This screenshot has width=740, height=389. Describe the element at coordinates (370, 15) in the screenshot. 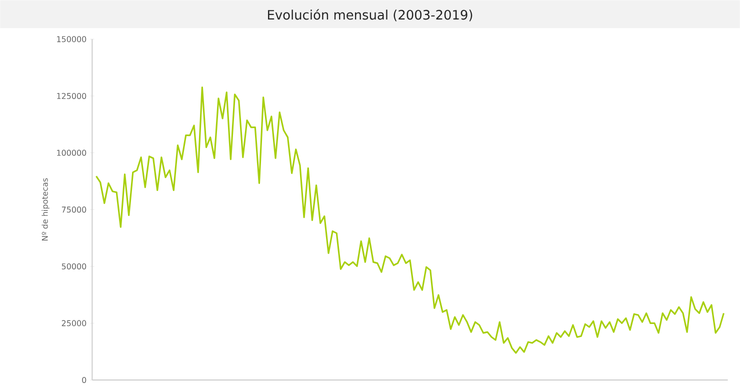

I see `chart-title: Evolución mensual (2003-2019)` at that location.